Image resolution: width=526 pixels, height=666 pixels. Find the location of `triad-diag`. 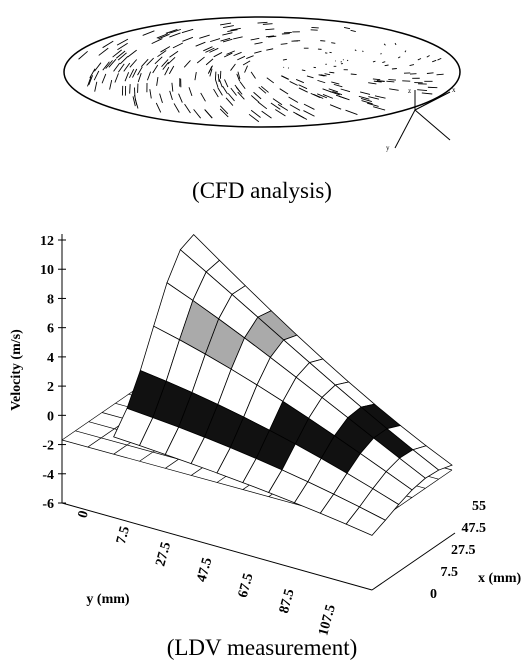

triad-diag is located at coordinates (432, 125).